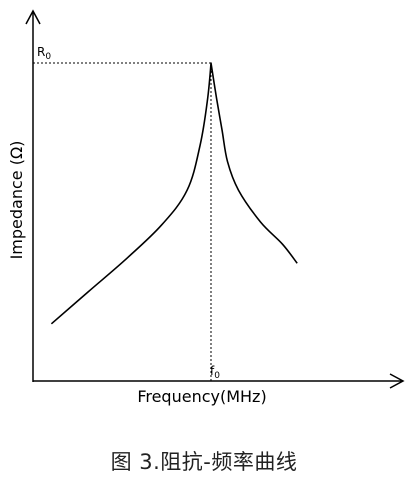 Image resolution: width=408 pixels, height=479 pixels. What do you see at coordinates (397, 381) in the screenshot?
I see `x-axis-arrow` at bounding box center [397, 381].